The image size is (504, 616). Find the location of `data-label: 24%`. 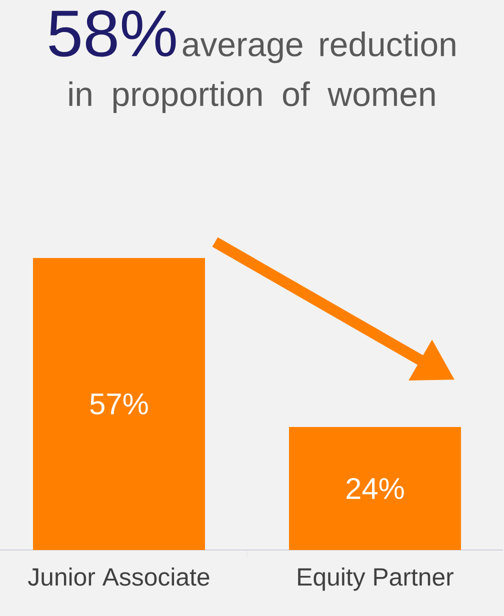

data-label: 24% is located at coordinates (375, 489).